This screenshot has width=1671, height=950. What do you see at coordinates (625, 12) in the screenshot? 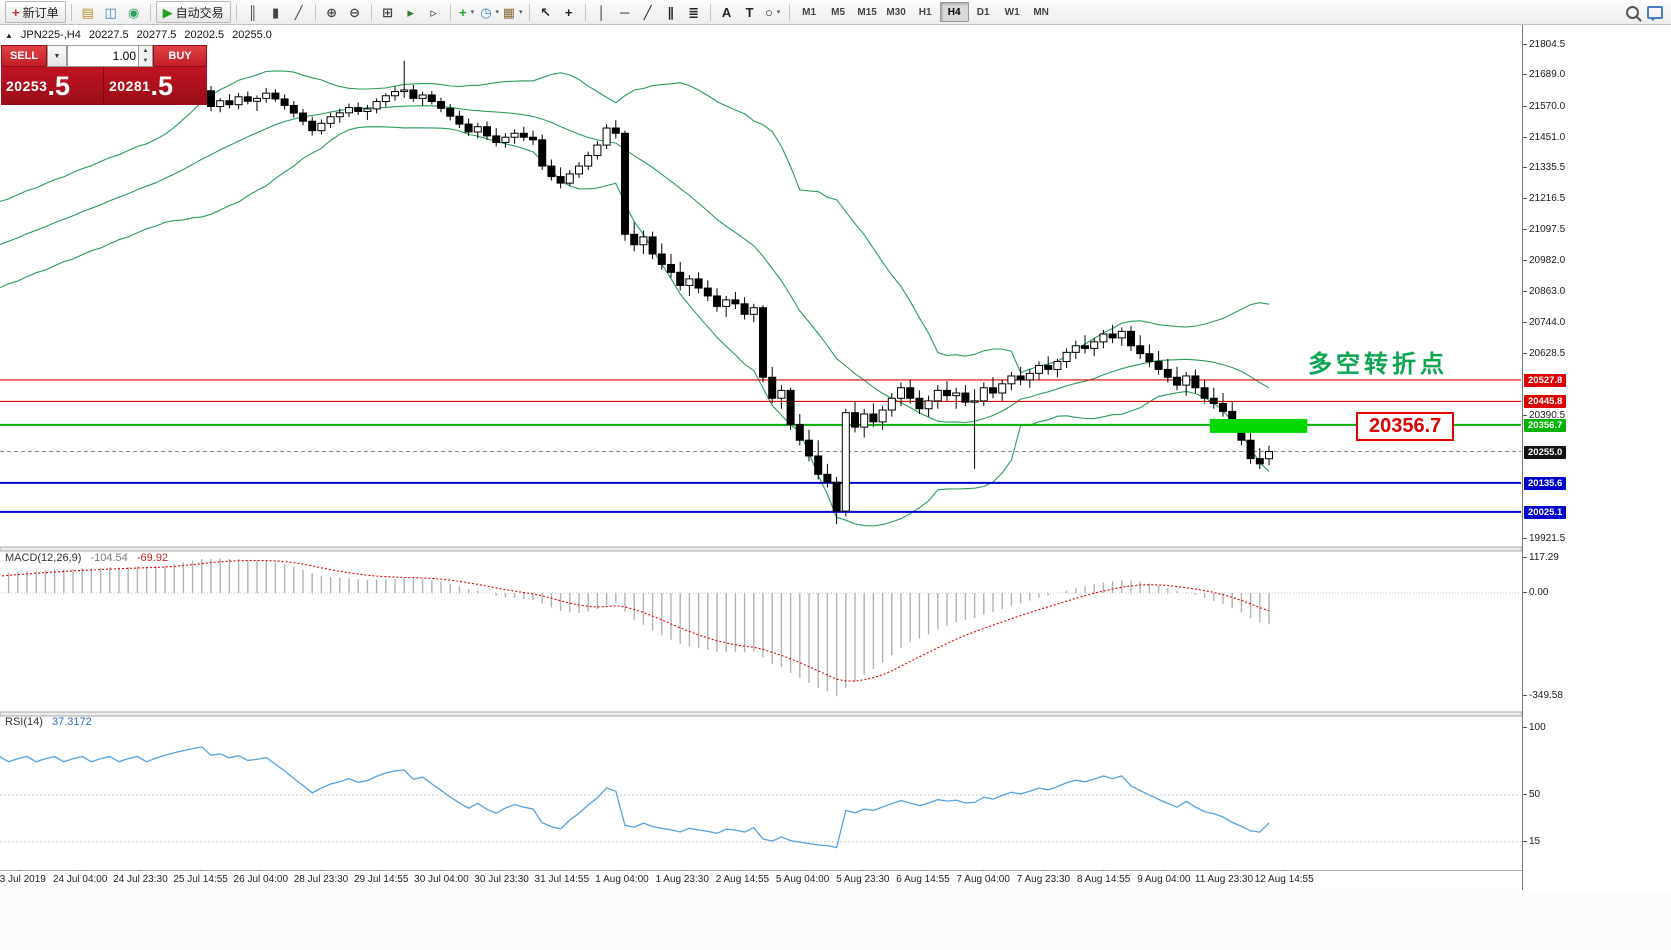
I see `horizontal-line-button: ─` at bounding box center [625, 12].